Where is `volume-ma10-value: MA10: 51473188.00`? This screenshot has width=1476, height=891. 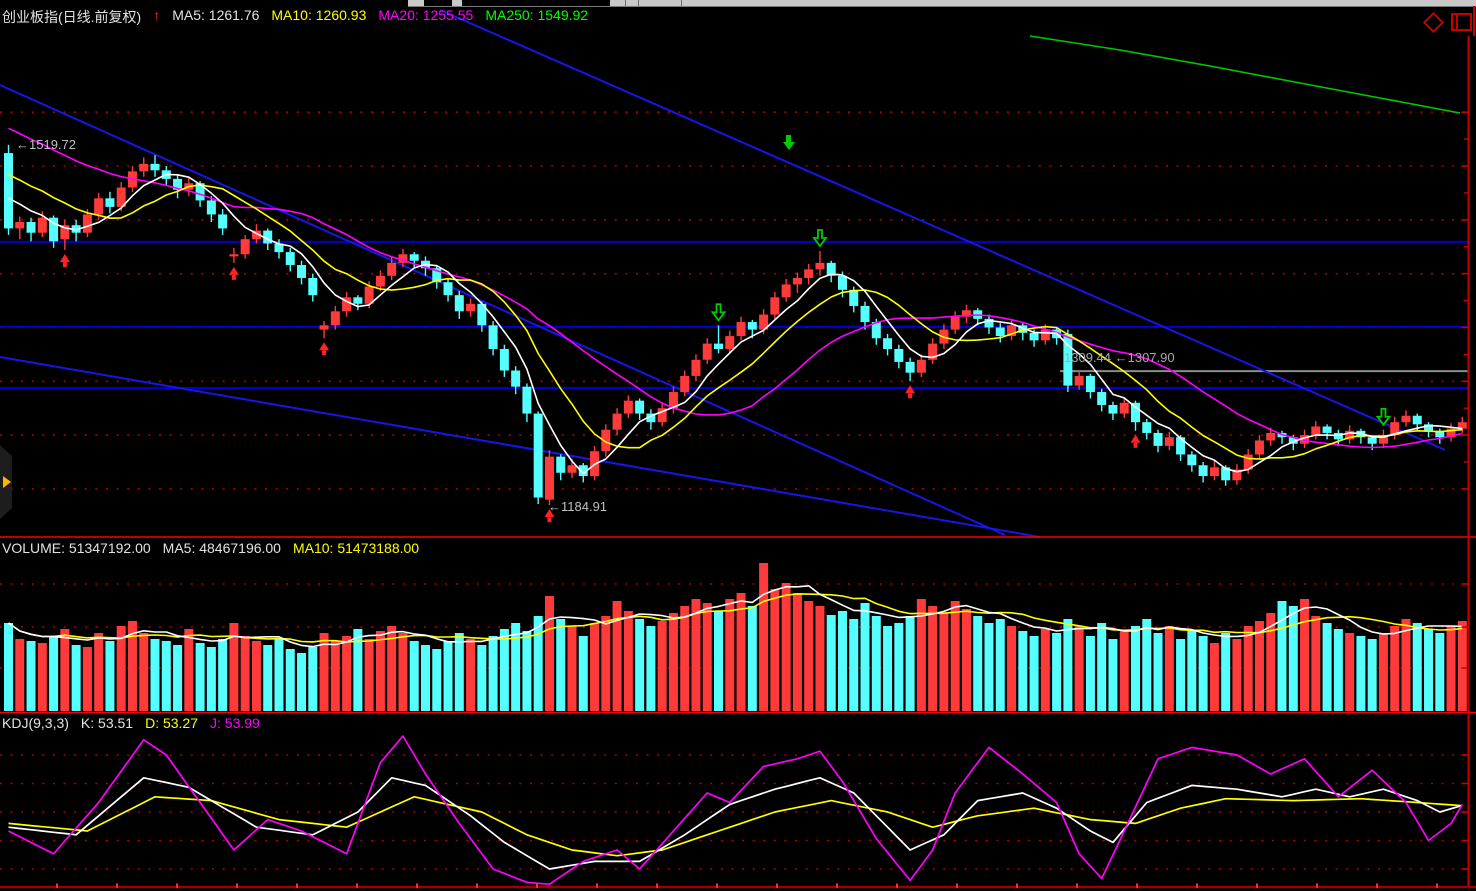 volume-ma10-value: MA10: 51473188.00 is located at coordinates (356, 548).